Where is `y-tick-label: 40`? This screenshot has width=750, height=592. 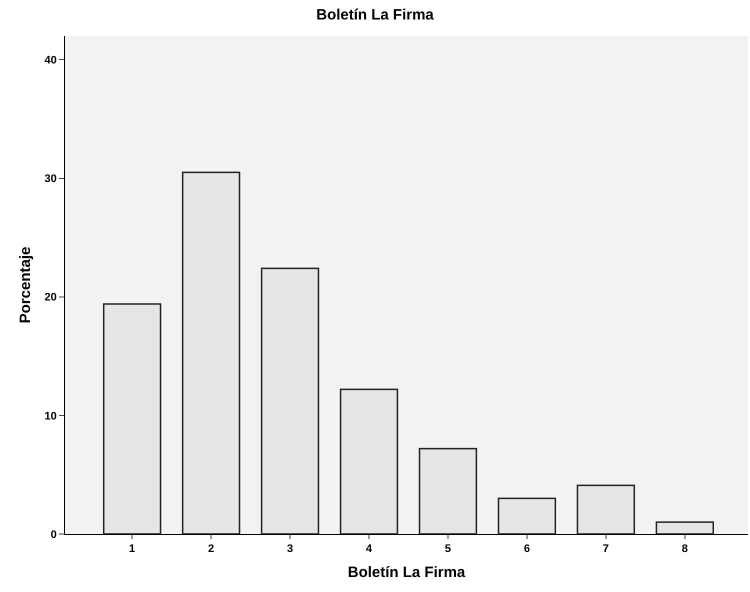 y-tick-label: 40 is located at coordinates (50, 60).